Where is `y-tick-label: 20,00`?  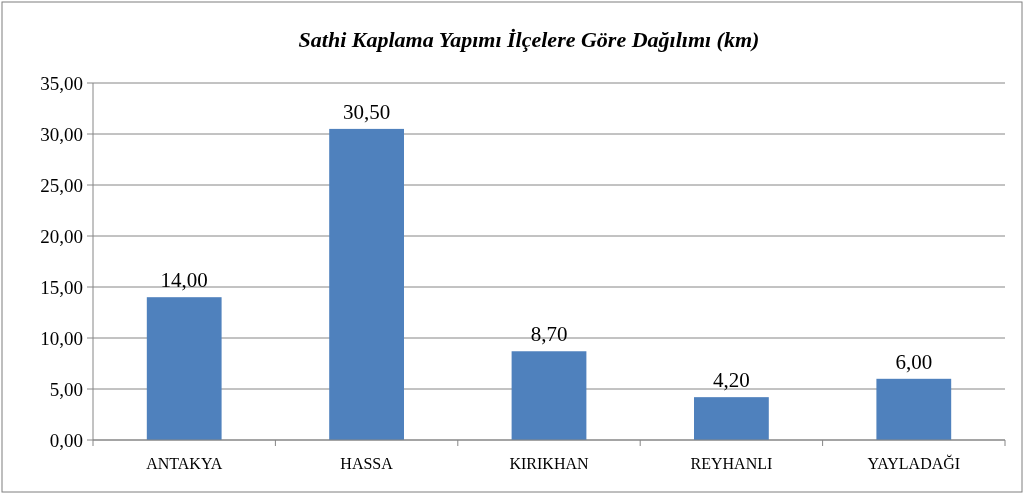
y-tick-label: 20,00 is located at coordinates (61, 236).